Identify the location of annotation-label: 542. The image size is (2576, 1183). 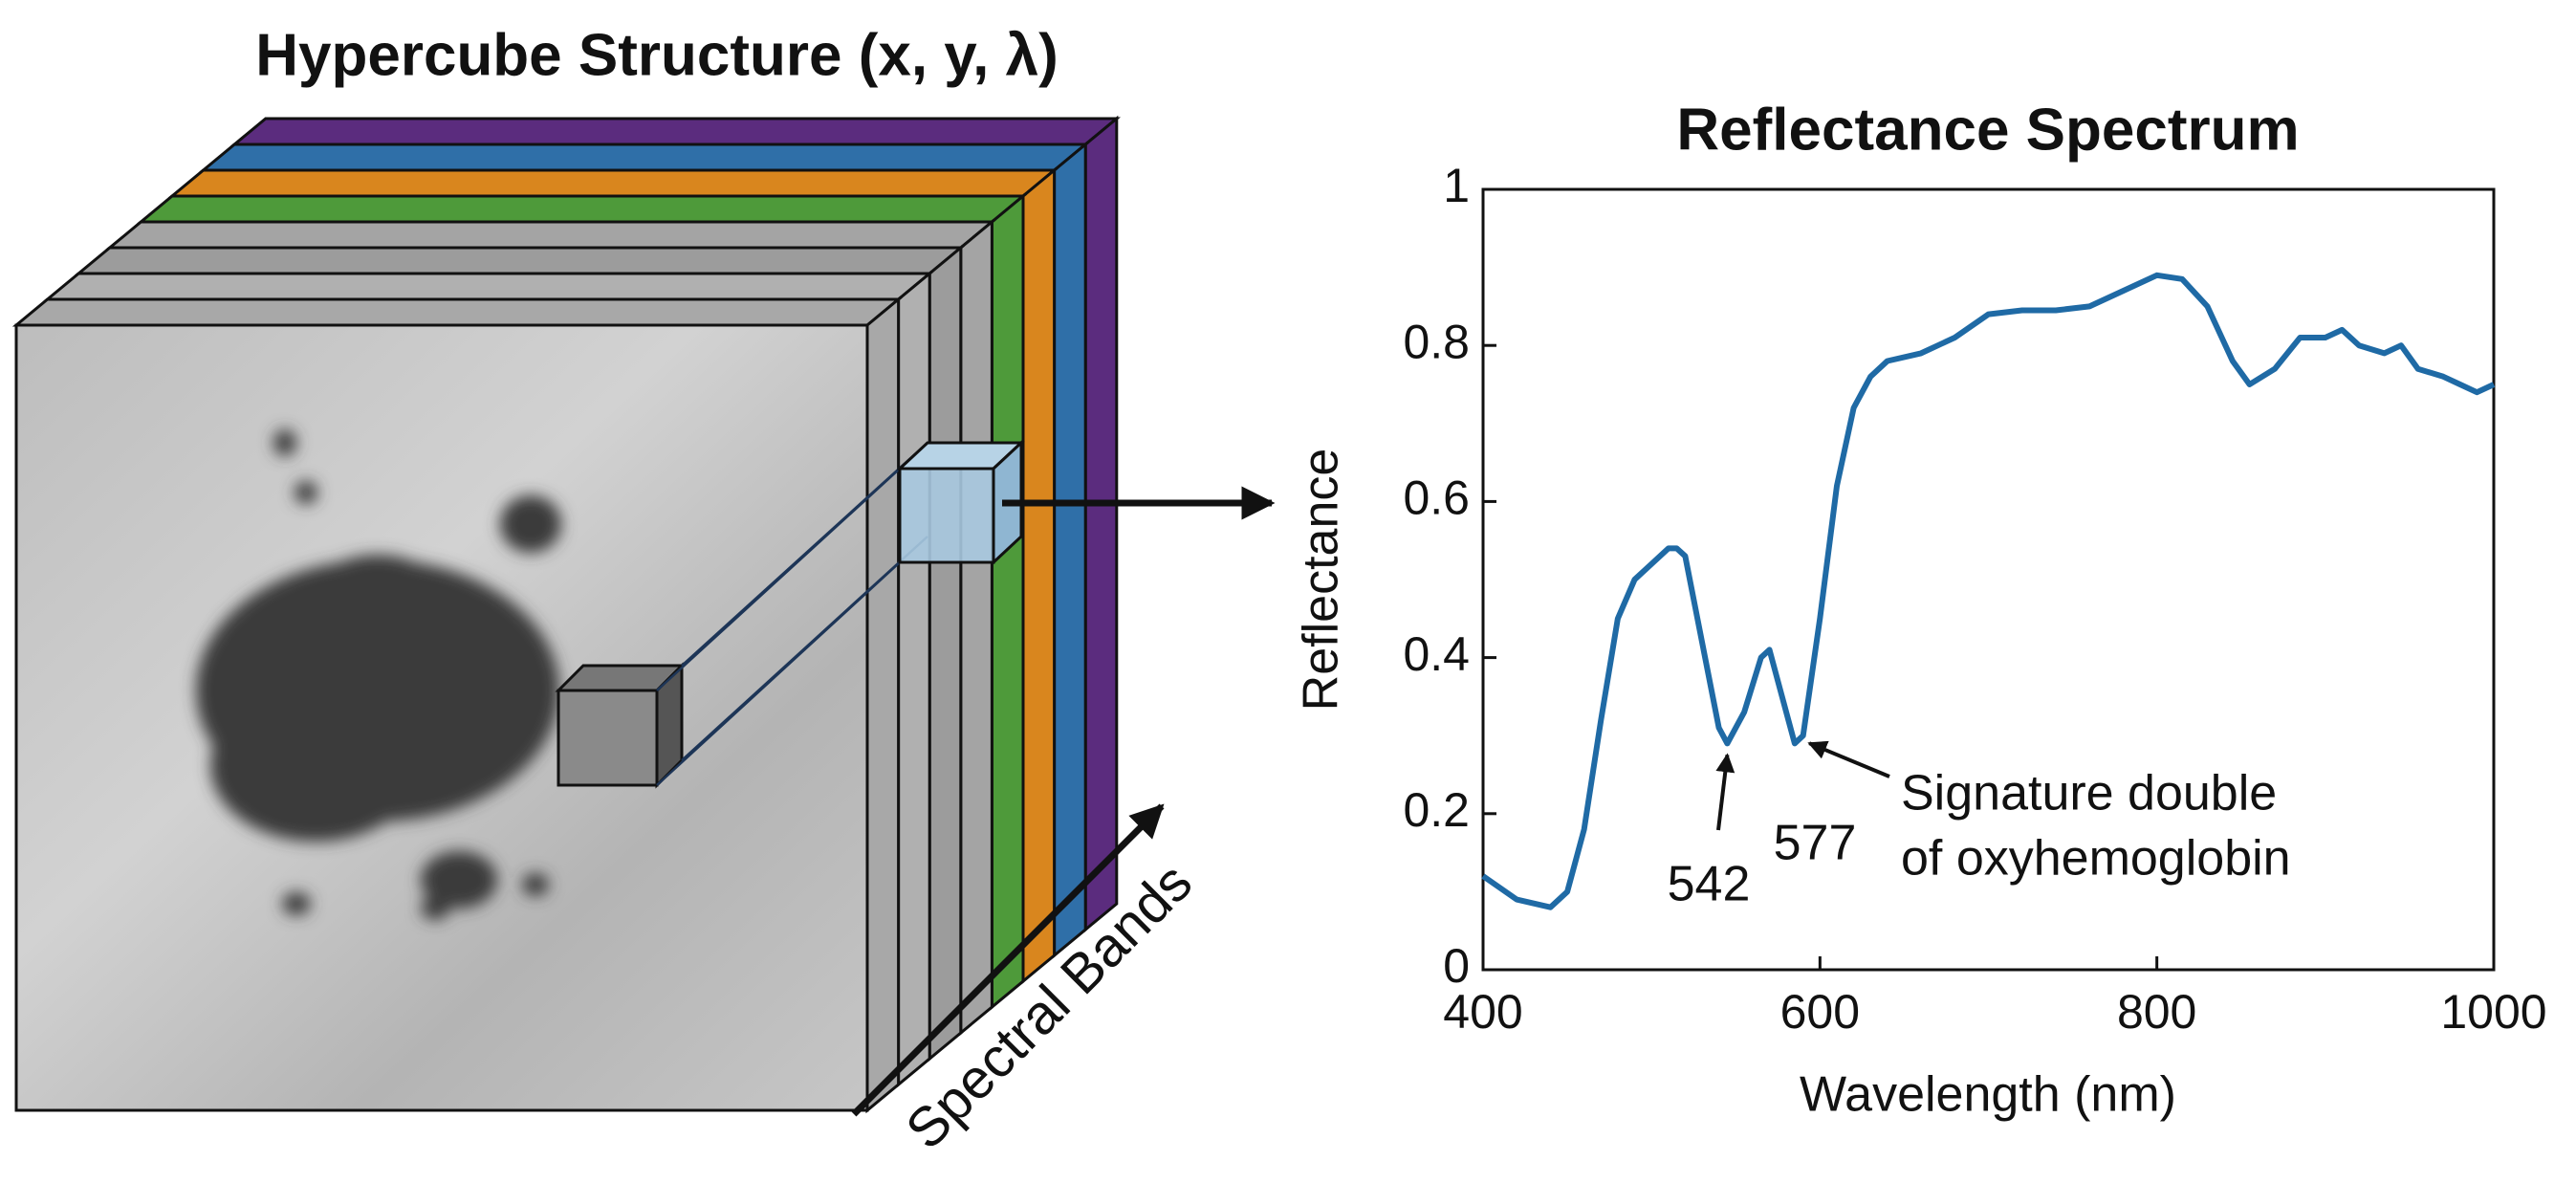
(1709, 884).